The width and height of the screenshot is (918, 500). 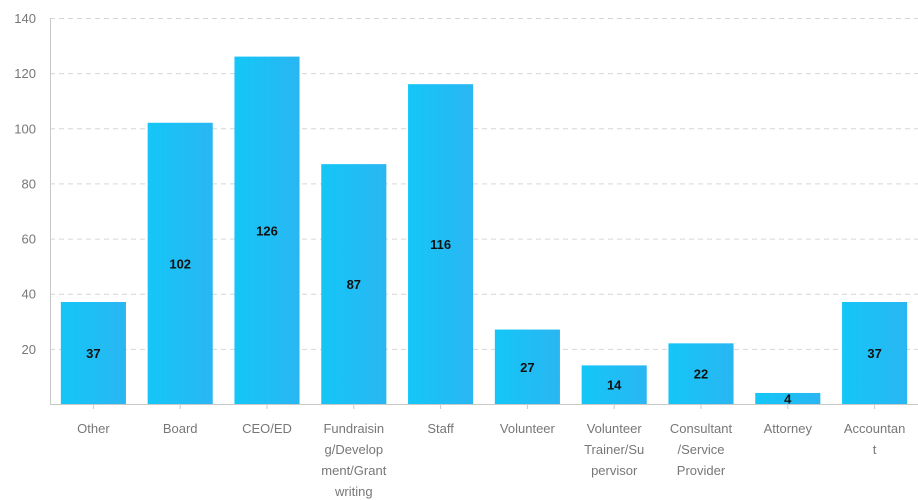 What do you see at coordinates (614, 449) in the screenshot?
I see `x-category-label: Volunteer Trainer/Su pervisor` at bounding box center [614, 449].